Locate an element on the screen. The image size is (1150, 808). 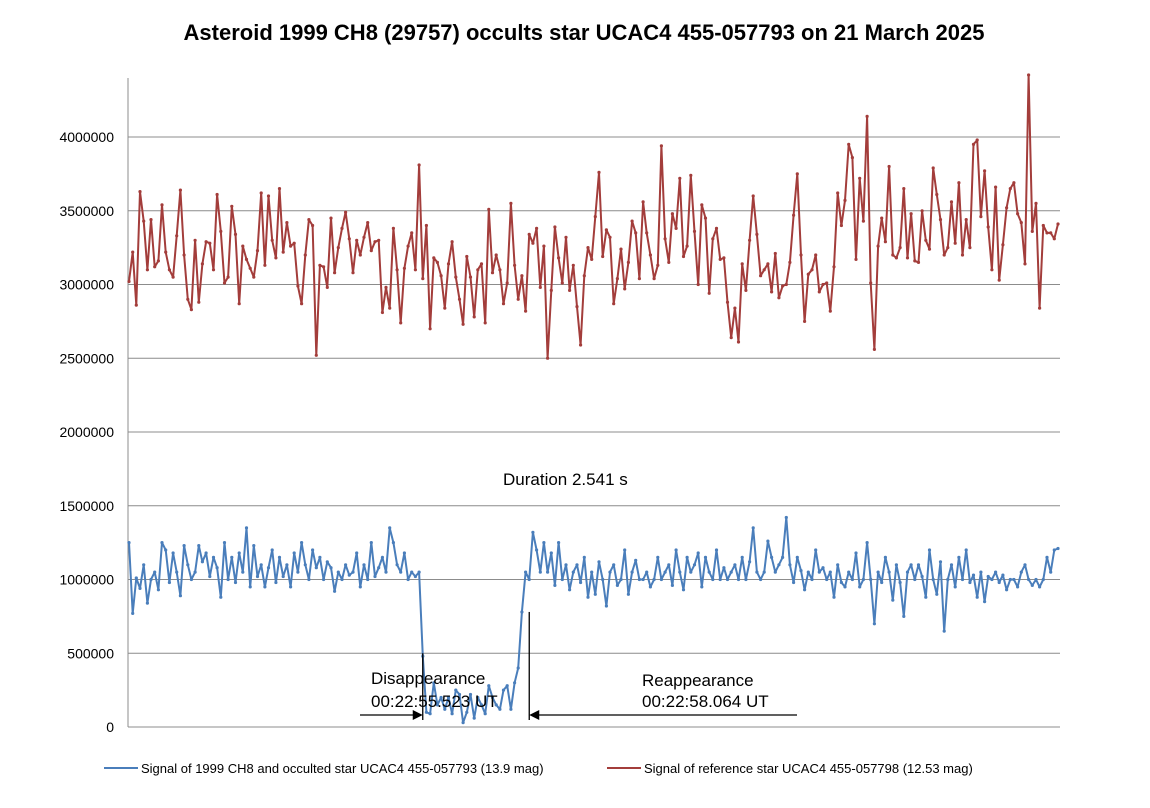
y-tick-label: 2500000 is located at coordinates (86, 358).